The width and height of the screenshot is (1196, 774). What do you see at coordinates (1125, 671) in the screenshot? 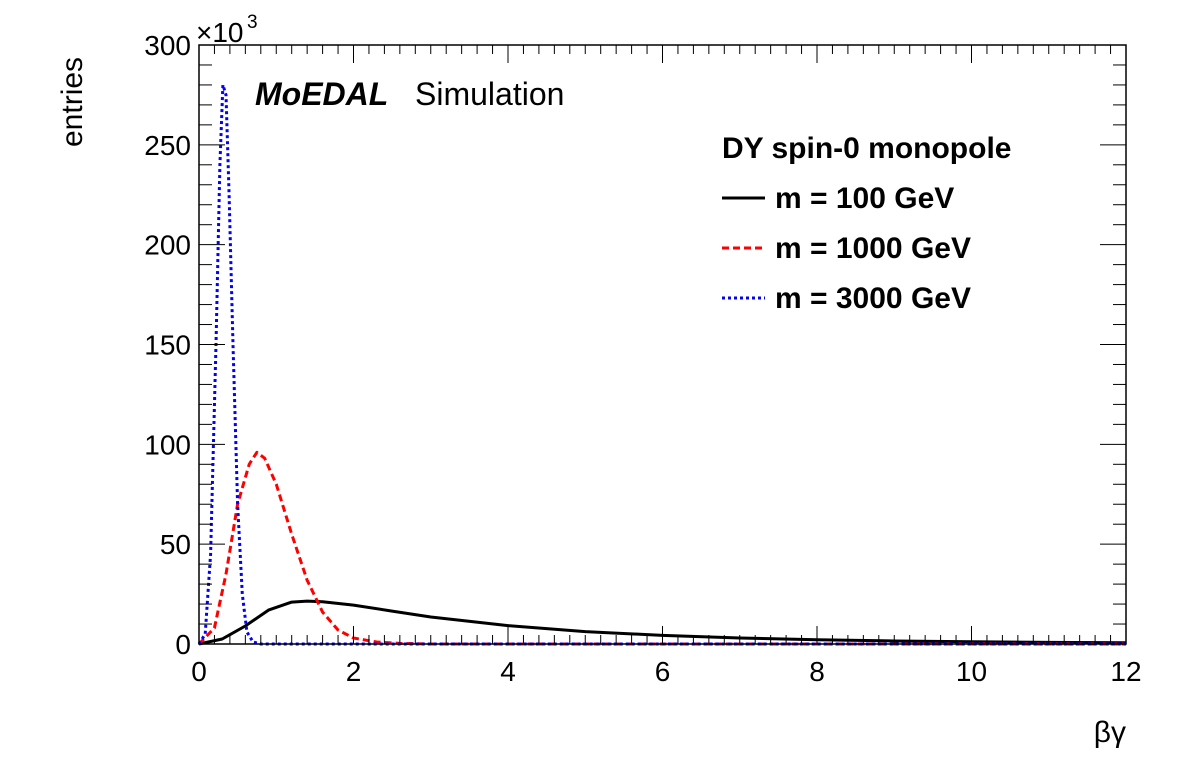
I see `x-tick-label: 12` at bounding box center [1125, 671].